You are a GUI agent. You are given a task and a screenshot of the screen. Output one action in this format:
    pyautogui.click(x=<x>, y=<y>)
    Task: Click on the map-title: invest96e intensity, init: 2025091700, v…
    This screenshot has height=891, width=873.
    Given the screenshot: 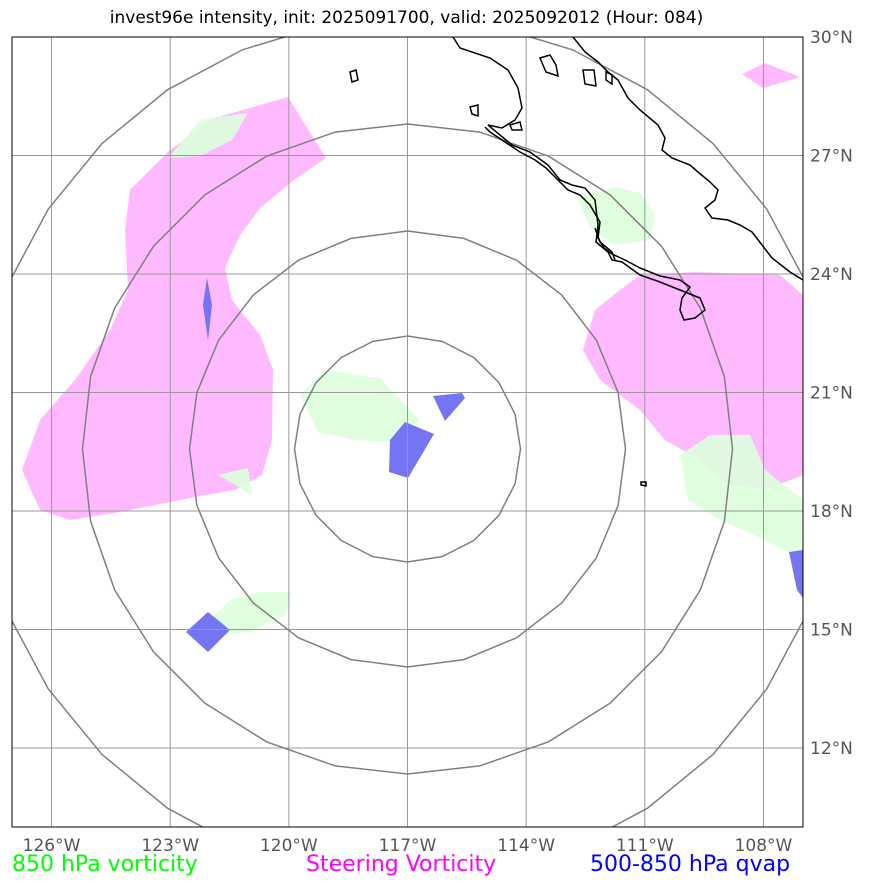 What is the action you would take?
    pyautogui.click(x=406, y=18)
    